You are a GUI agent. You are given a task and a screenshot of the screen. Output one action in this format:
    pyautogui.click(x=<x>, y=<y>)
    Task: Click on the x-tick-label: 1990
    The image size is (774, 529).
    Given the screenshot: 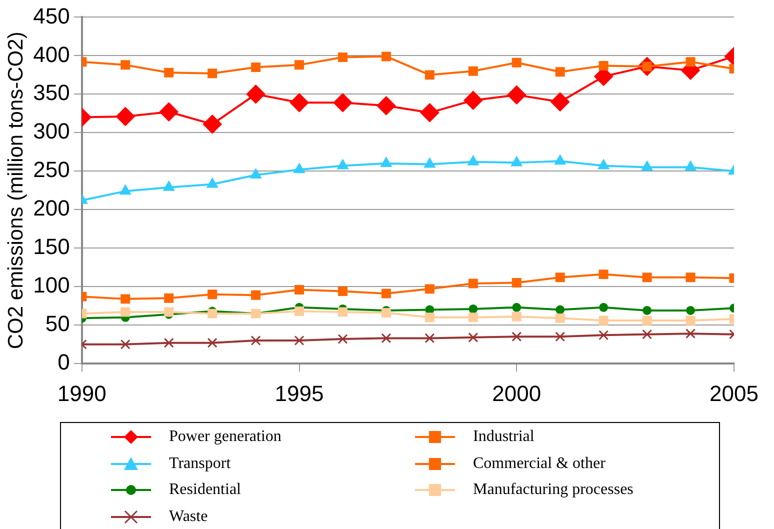 What is the action you would take?
    pyautogui.click(x=81, y=393)
    